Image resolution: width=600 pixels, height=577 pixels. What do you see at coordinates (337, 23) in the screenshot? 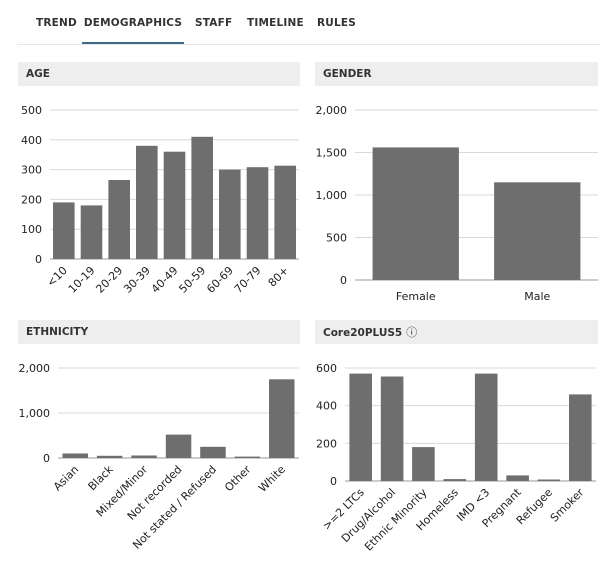
I see `tab-rules: RULES` at bounding box center [337, 23].